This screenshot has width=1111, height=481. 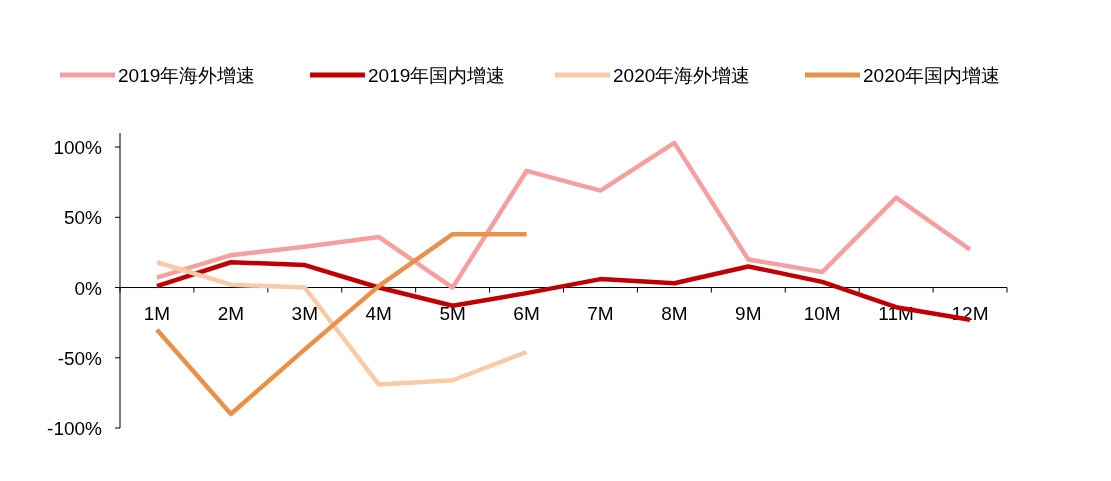 What do you see at coordinates (526, 313) in the screenshot?
I see `x-tick-label: 6M` at bounding box center [526, 313].